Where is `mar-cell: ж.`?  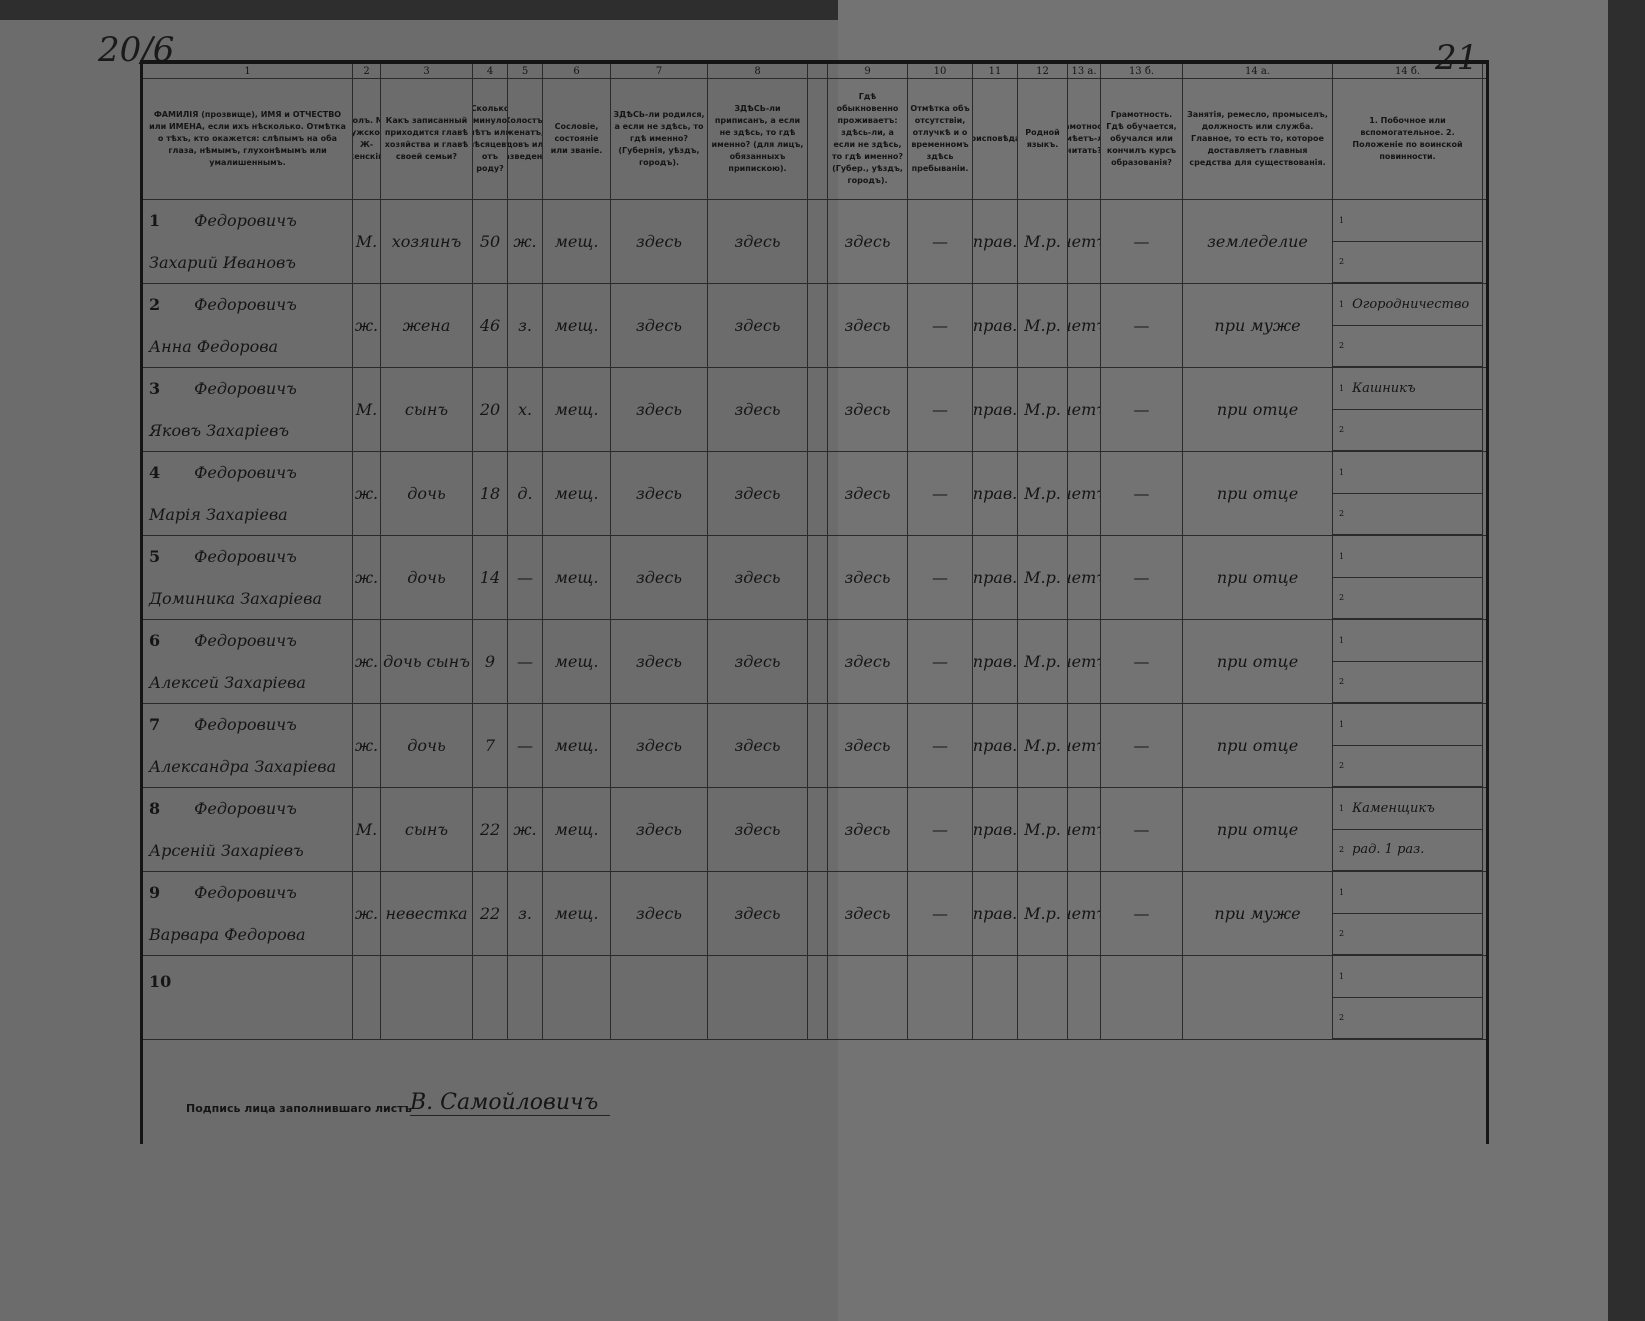 mar-cell: ж. is located at coordinates (525, 829).